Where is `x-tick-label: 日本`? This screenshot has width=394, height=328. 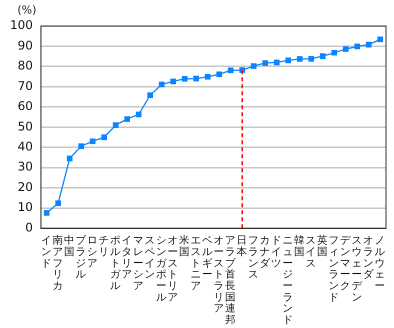 x-tick-label: 日本 is located at coordinates (242, 246).